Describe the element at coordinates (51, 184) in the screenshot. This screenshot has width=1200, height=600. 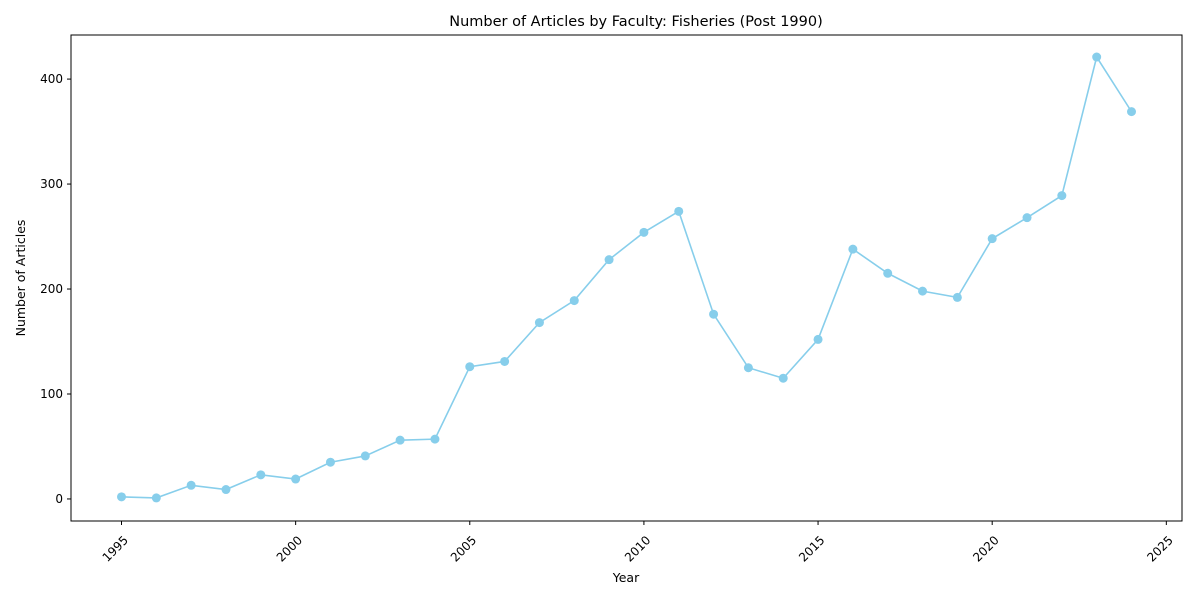
I see `y-tick-label: 300` at that location.